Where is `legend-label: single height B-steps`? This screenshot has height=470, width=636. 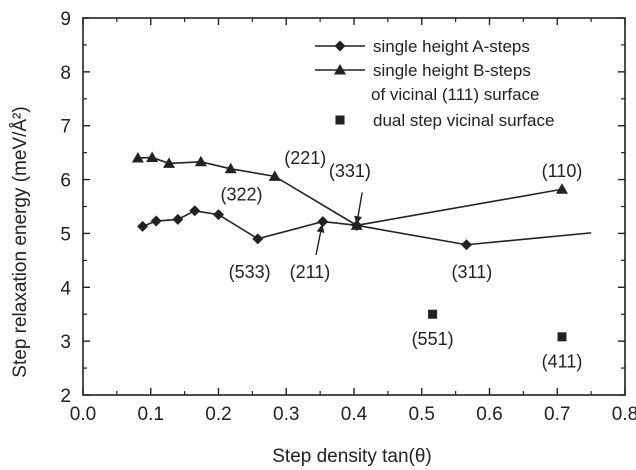 legend-label: single height B-steps is located at coordinates (452, 70).